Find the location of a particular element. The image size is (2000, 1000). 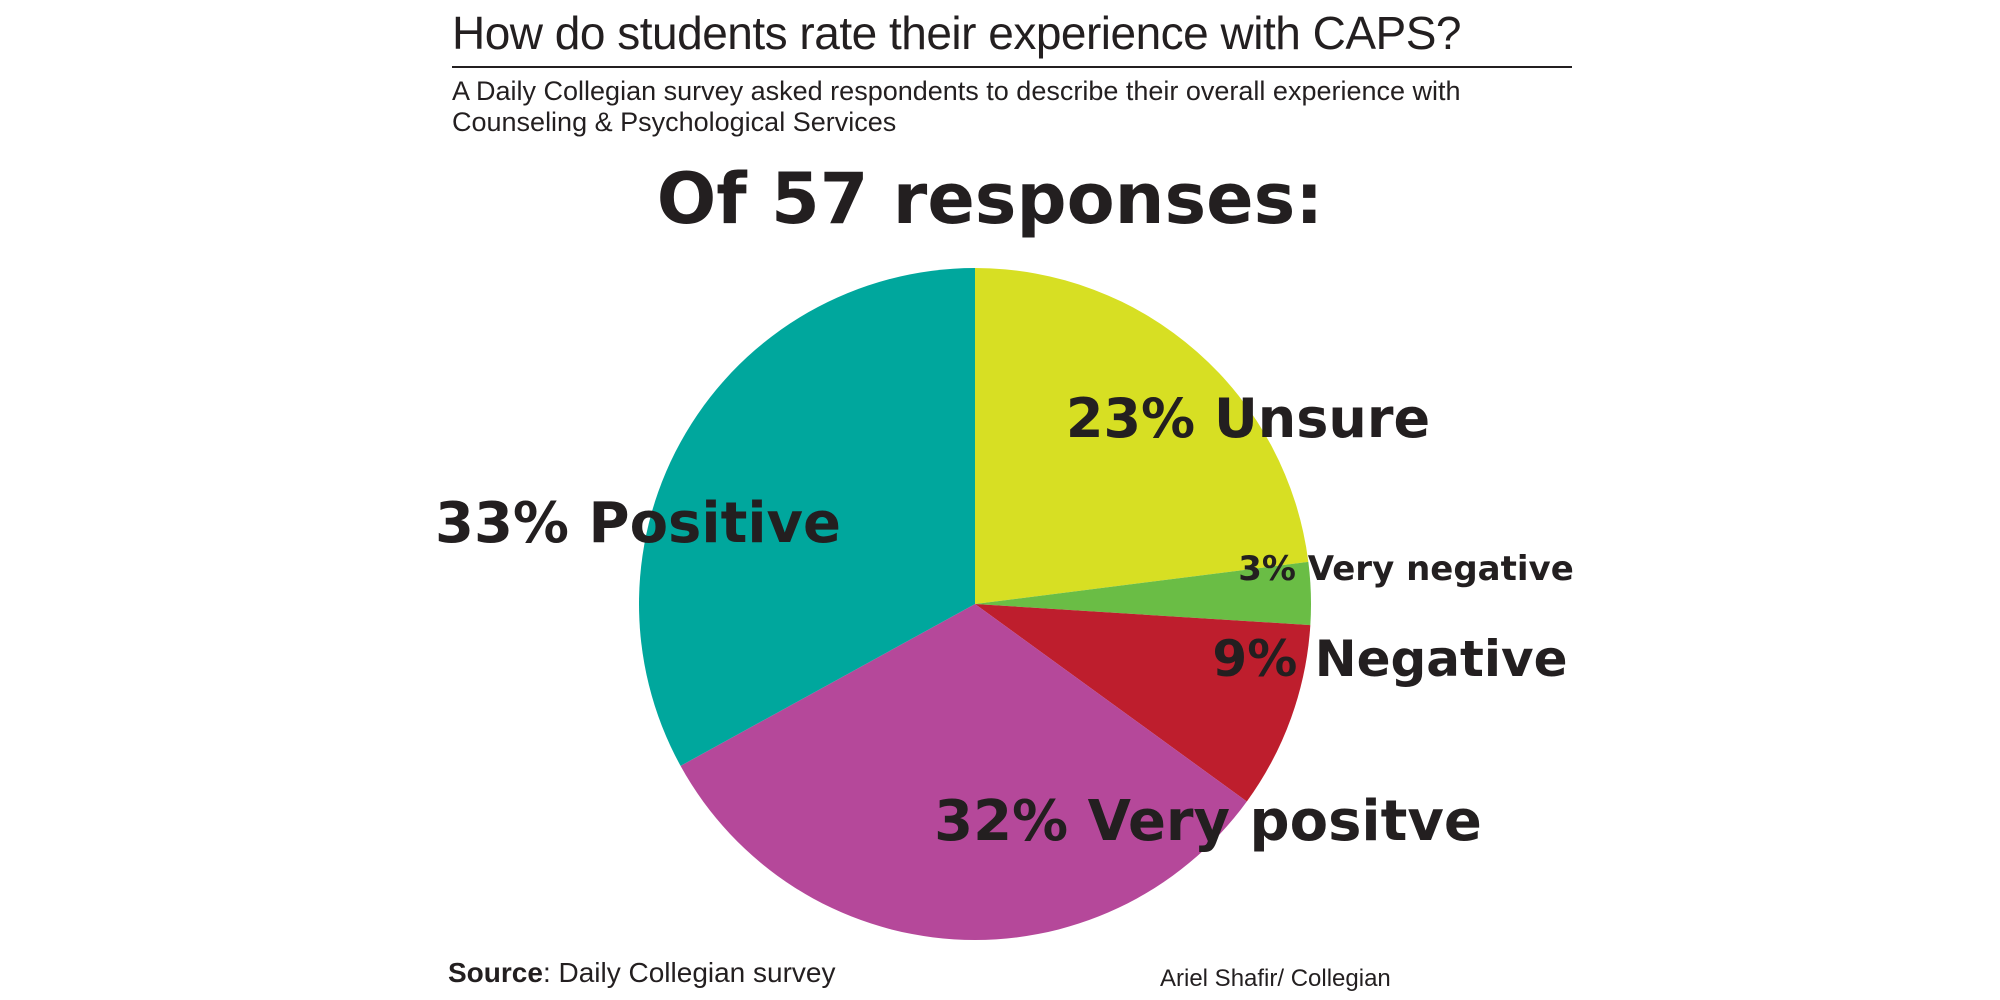

pie-slice-positive is located at coordinates (806, 517).